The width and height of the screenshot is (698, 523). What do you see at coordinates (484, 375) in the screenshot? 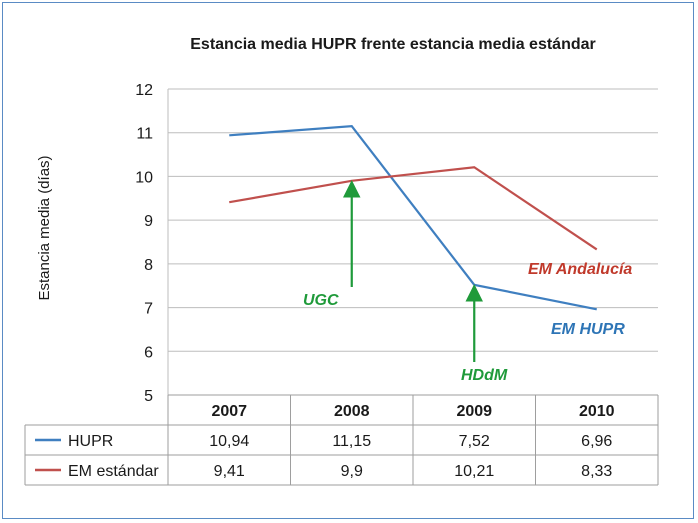
I see `annotation-label: HDdM` at bounding box center [484, 375].